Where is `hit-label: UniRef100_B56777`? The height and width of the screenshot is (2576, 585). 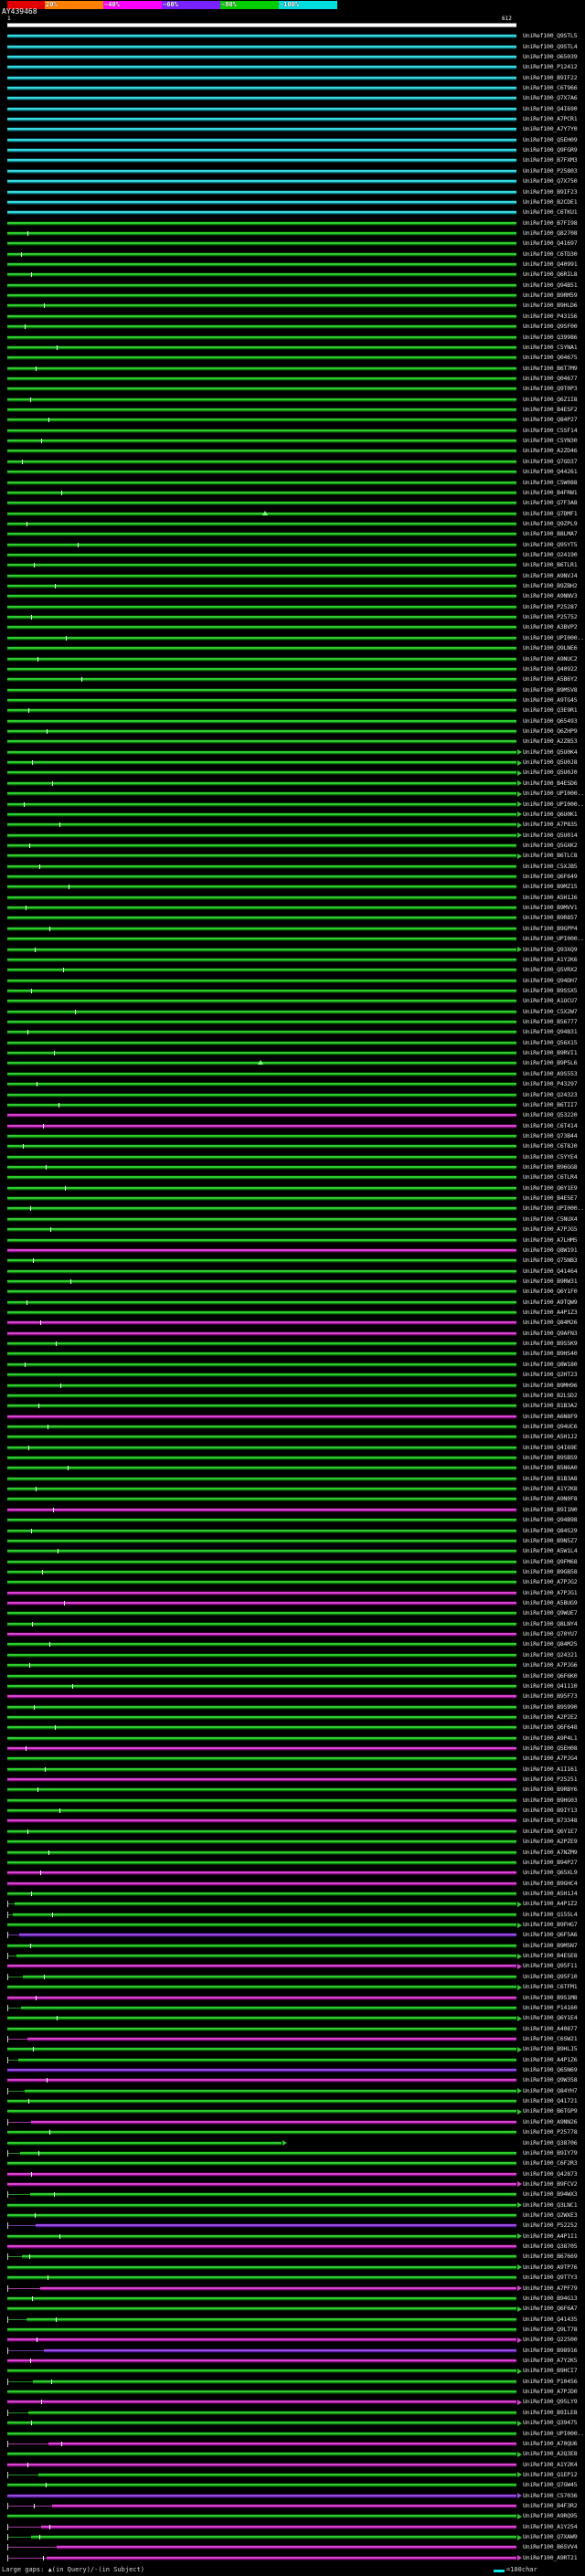 hit-label: UniRef100_B56777 is located at coordinates (550, 1022).